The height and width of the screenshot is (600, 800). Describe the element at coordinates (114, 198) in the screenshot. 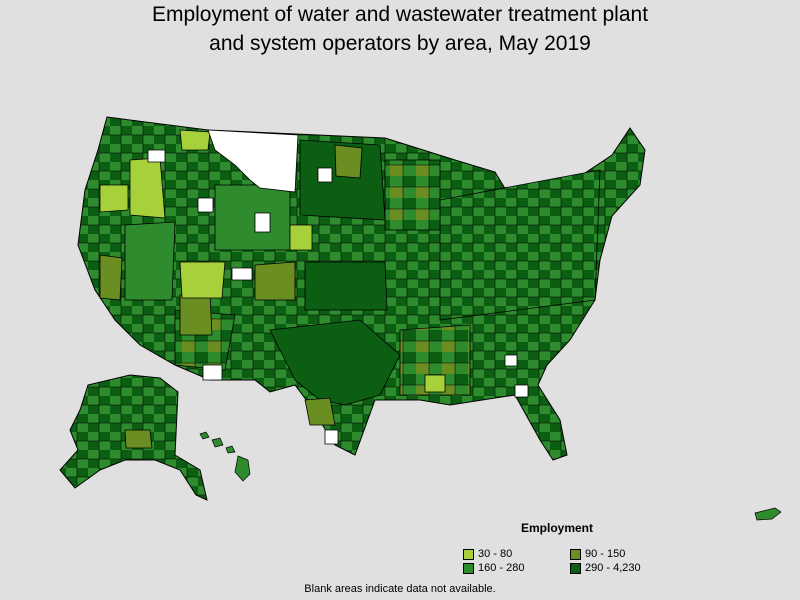

I see `region-light-oregon` at that location.